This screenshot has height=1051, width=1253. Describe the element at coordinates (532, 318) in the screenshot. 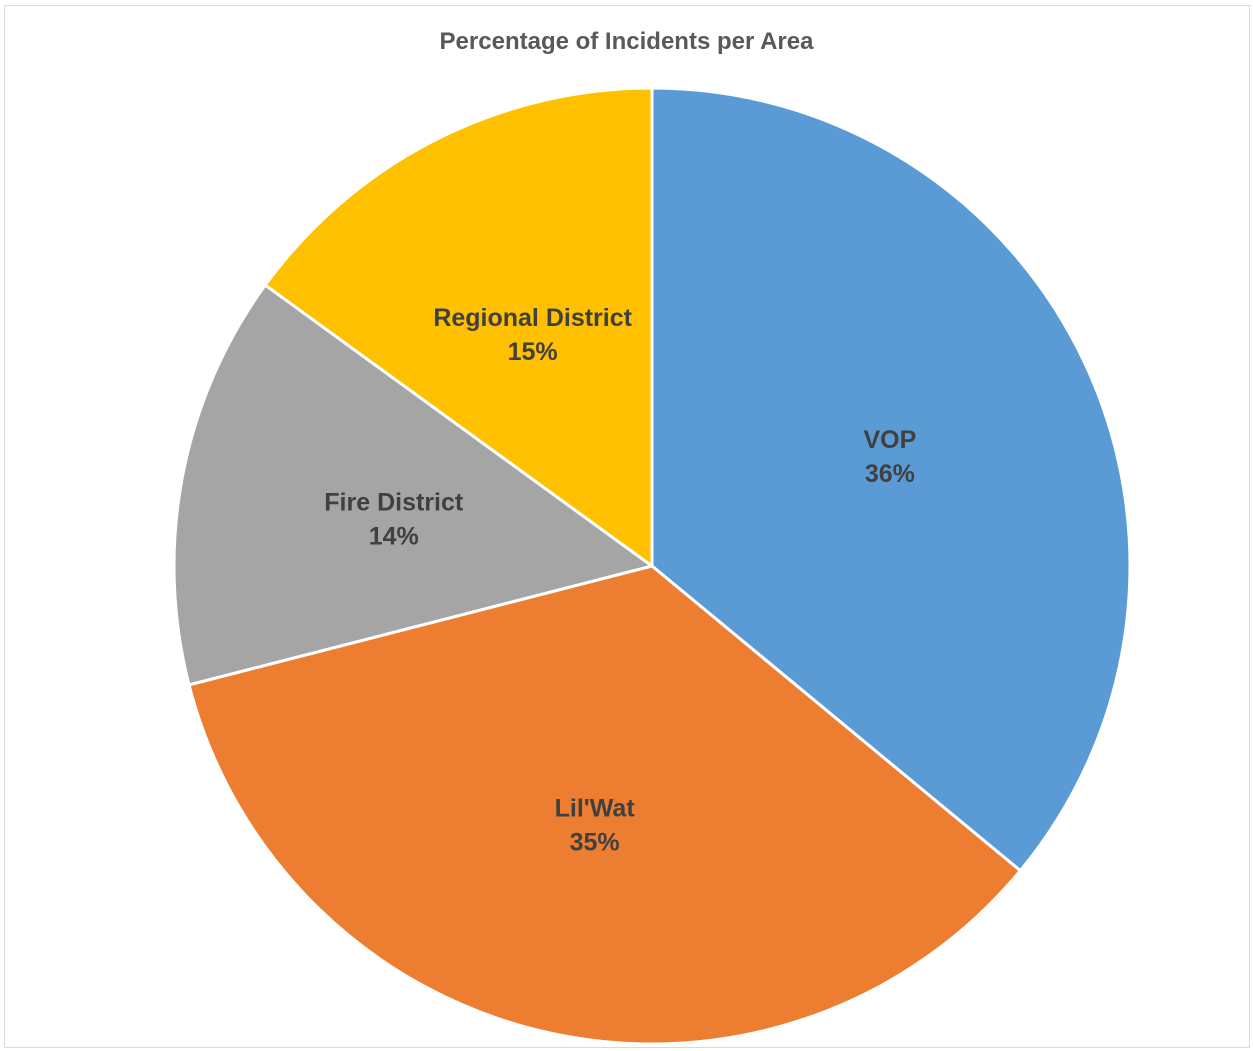

I see `slice-label-regional-district: Regional District` at that location.